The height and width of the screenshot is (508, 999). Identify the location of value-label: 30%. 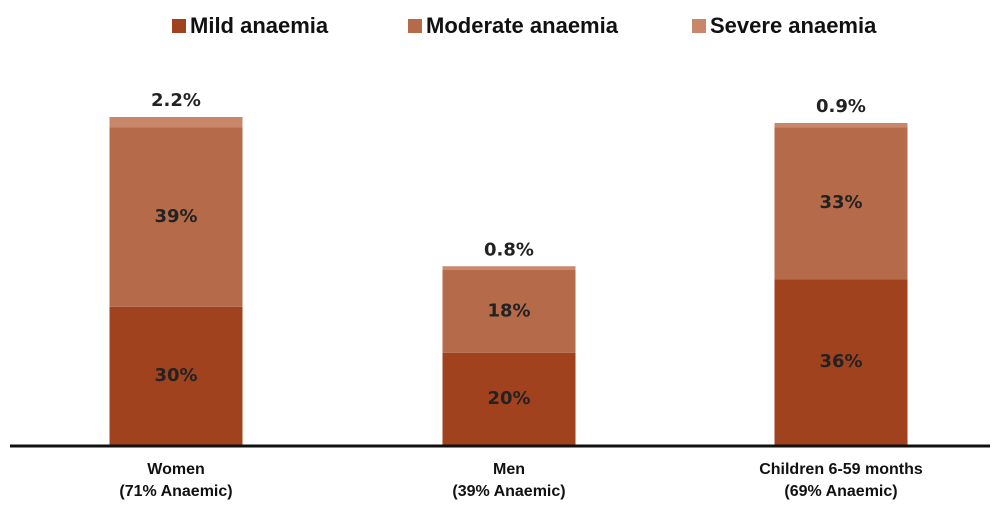
(175, 375).